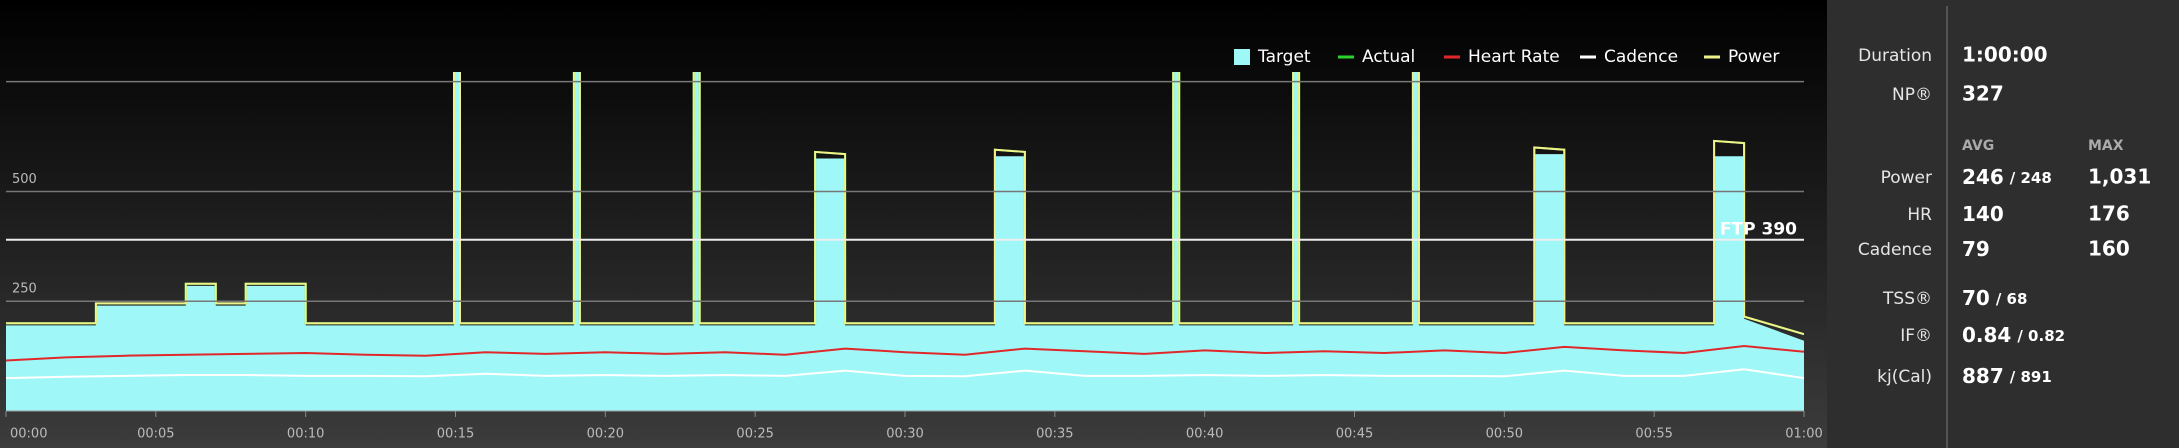 This screenshot has height=448, width=2179. What do you see at coordinates (1994, 298) in the screenshot?
I see `stat-value: 70 / 68` at bounding box center [1994, 298].